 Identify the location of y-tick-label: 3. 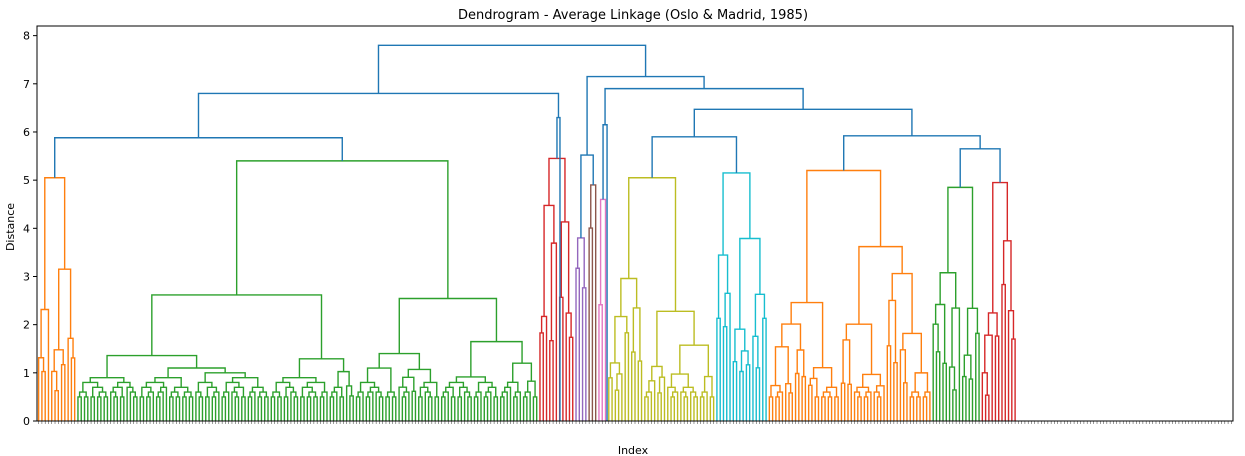
(26, 276).